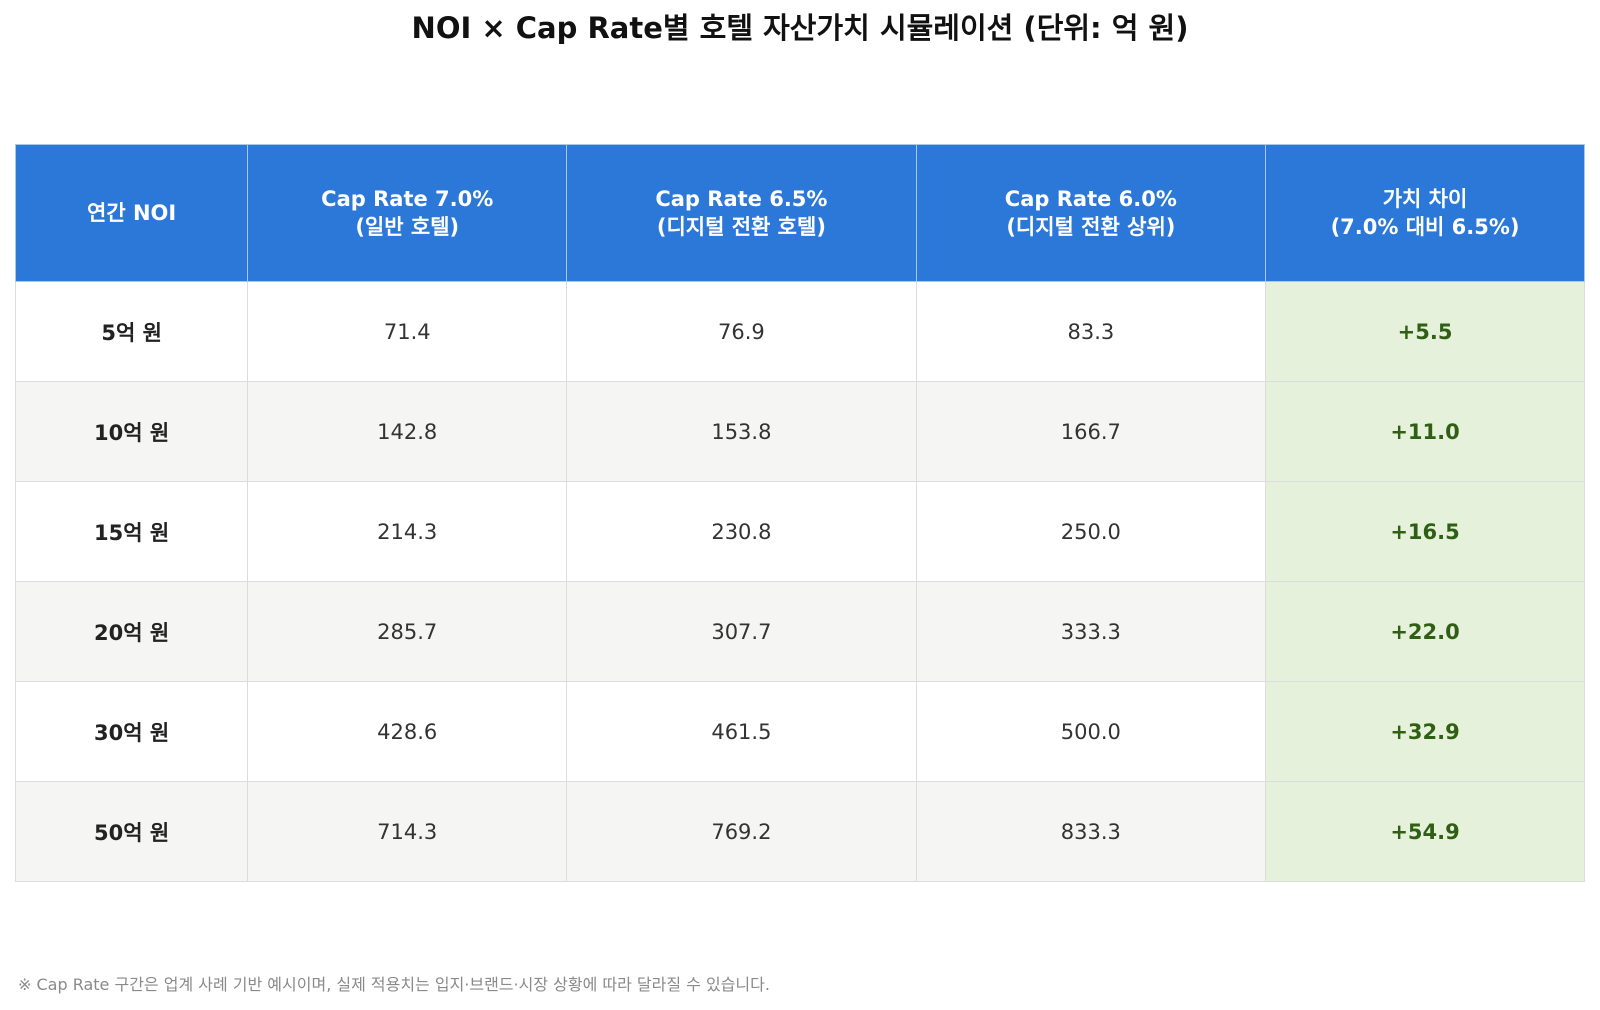  What do you see at coordinates (131, 331) in the screenshot?
I see `noi-cell: 5억 원` at bounding box center [131, 331].